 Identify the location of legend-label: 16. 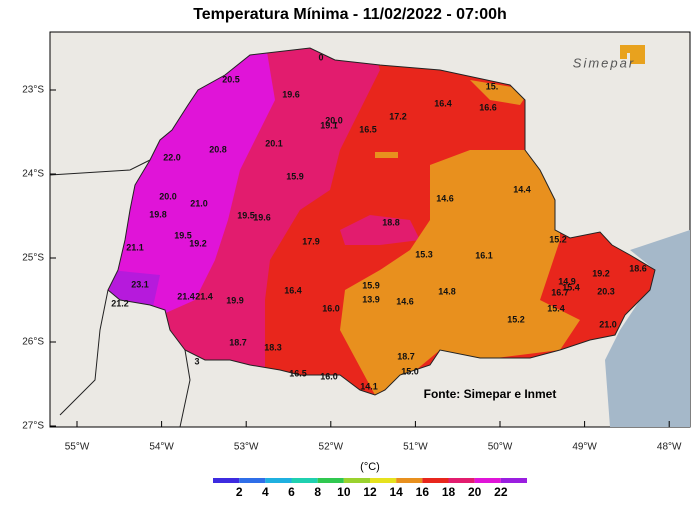
(423, 492).